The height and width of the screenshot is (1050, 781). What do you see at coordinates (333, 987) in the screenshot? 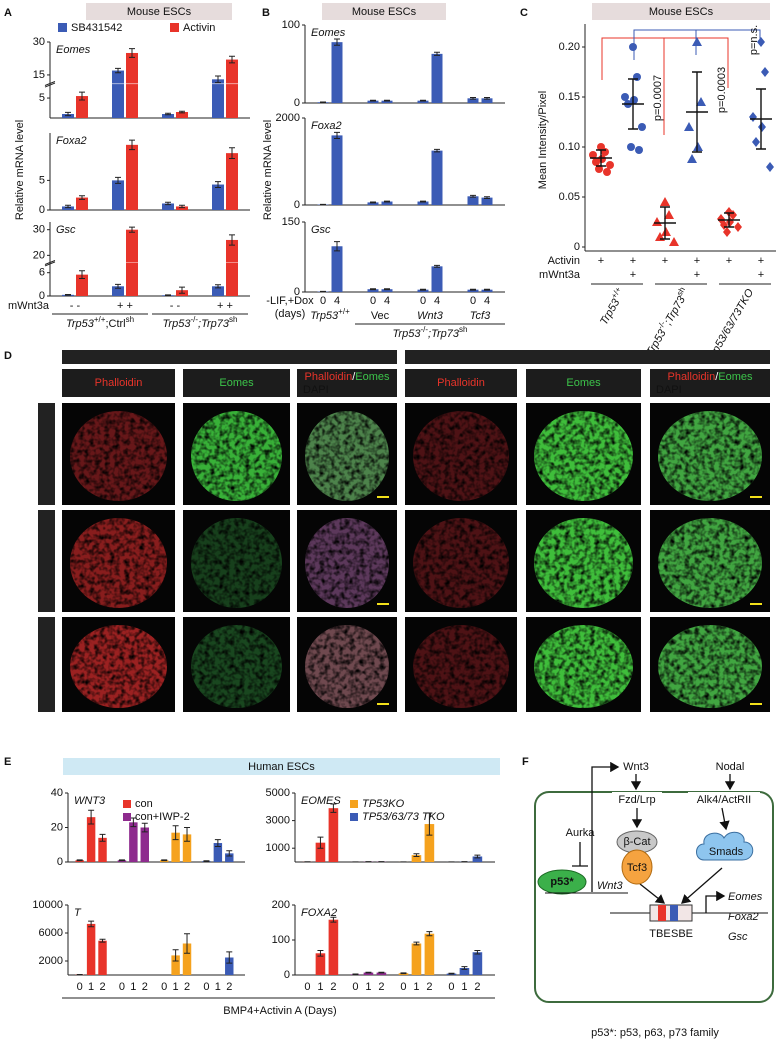
I see `x-tick-label: 2` at bounding box center [333, 987].